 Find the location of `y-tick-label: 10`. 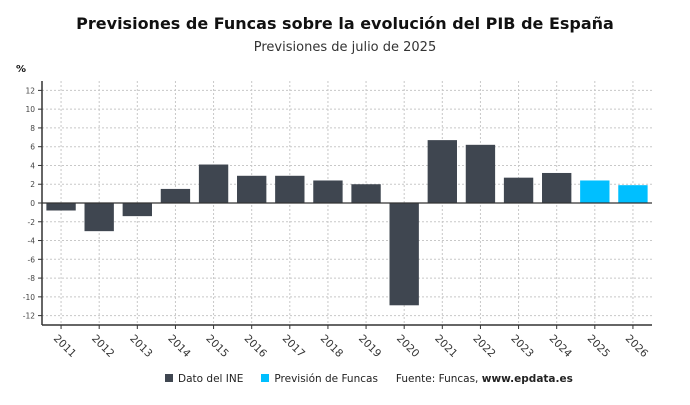

y-tick-label: 10 is located at coordinates (30, 109).